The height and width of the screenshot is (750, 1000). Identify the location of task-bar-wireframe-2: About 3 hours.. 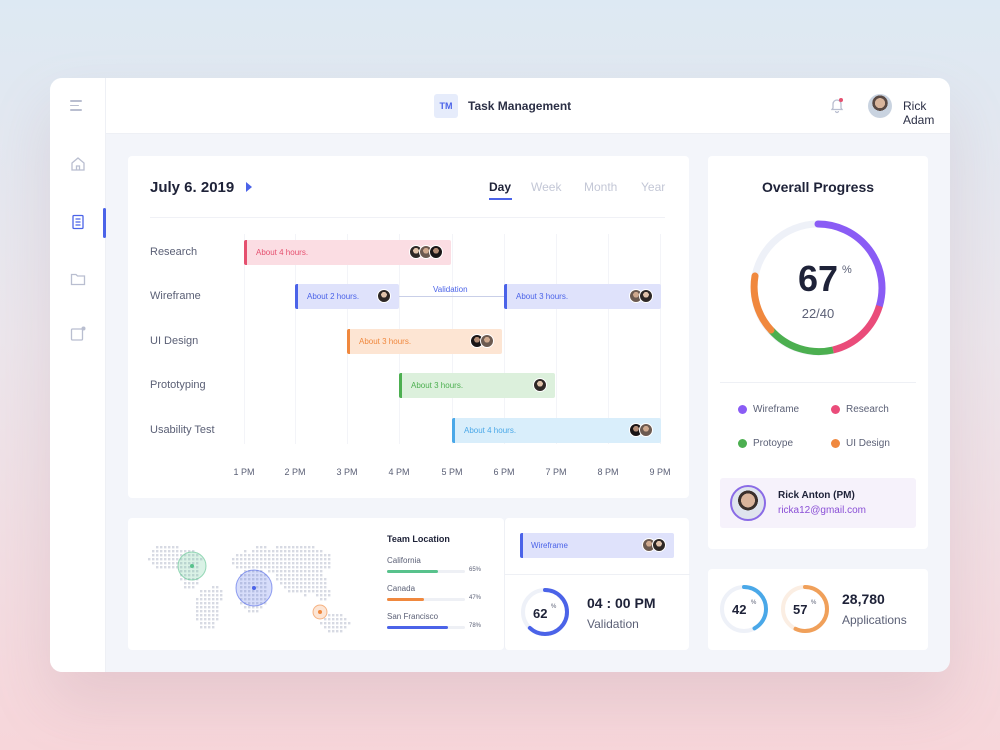
(582, 296).